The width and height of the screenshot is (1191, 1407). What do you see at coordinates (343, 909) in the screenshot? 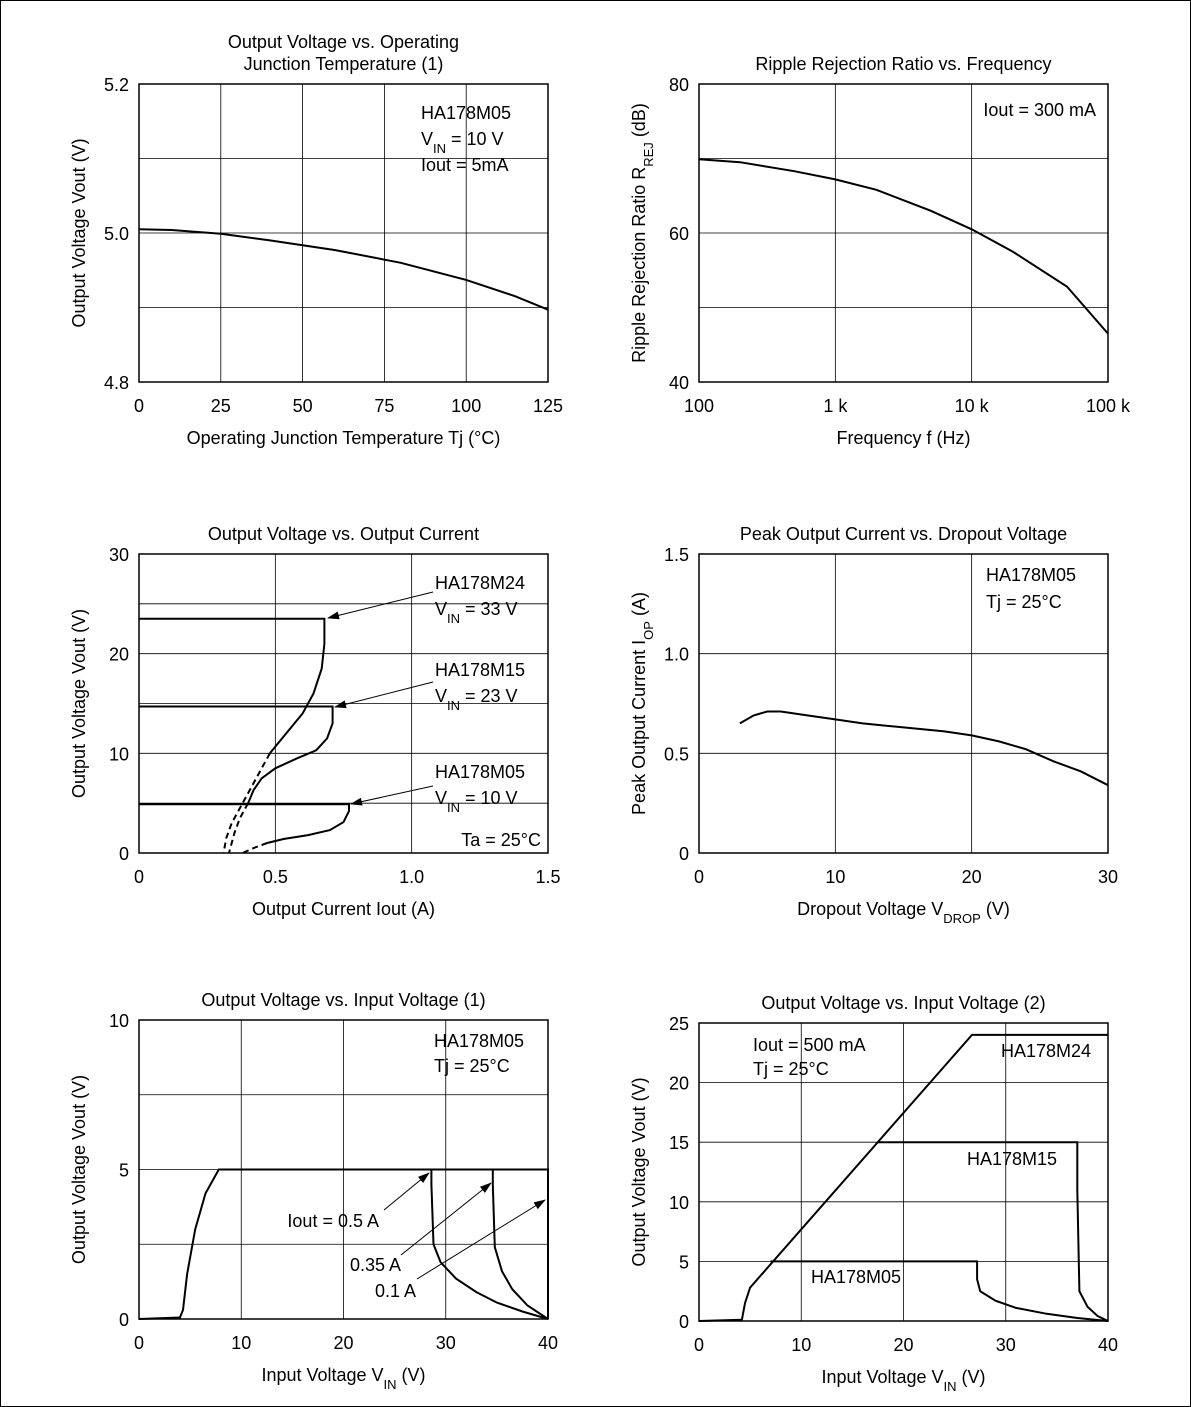
I see `x-axis-label: Output Current Iout (A)` at bounding box center [343, 909].